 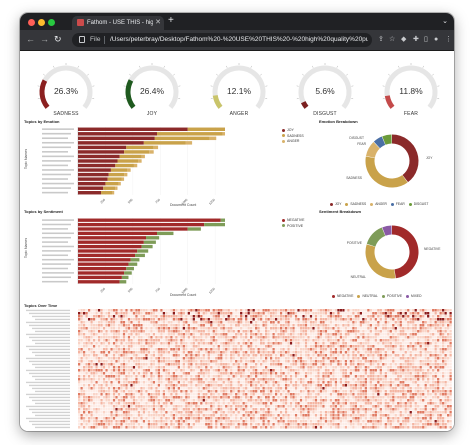 I want to click on menu-kebab-icon: ⋮, so click(x=448, y=39).